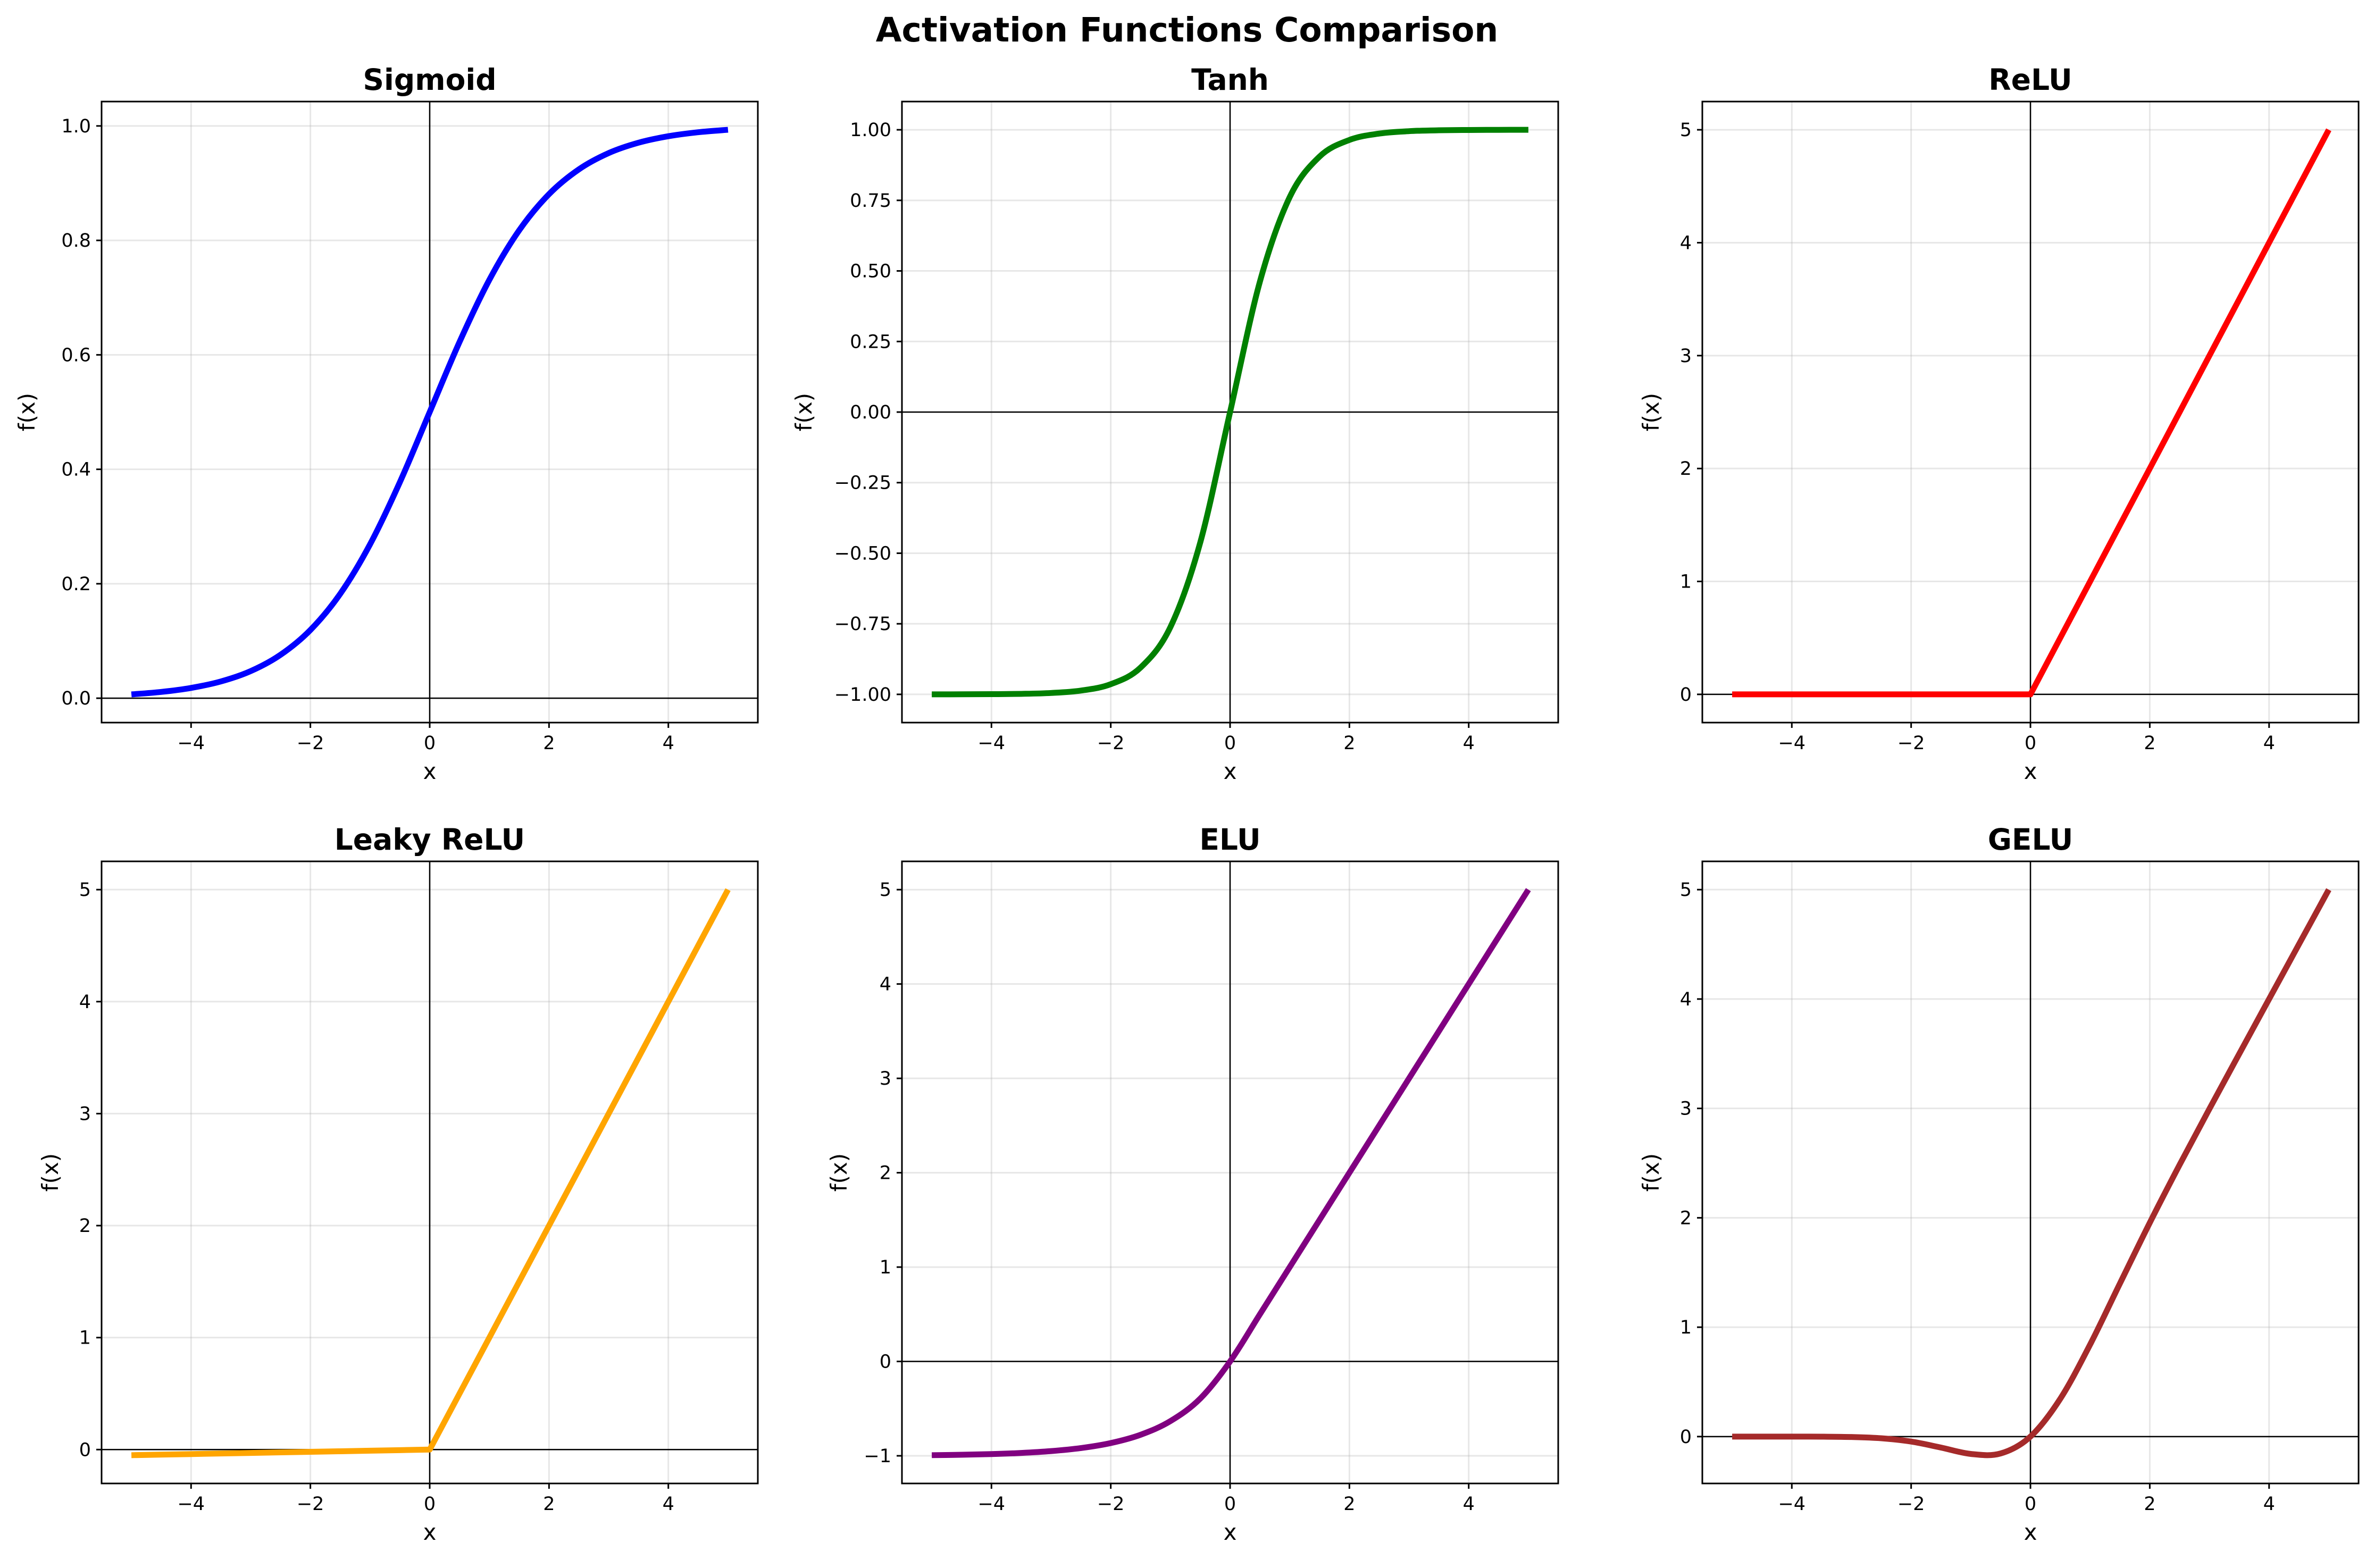 This screenshot has width=2374, height=1568. What do you see at coordinates (1230, 80) in the screenshot?
I see `subplot-title: Tanh` at bounding box center [1230, 80].